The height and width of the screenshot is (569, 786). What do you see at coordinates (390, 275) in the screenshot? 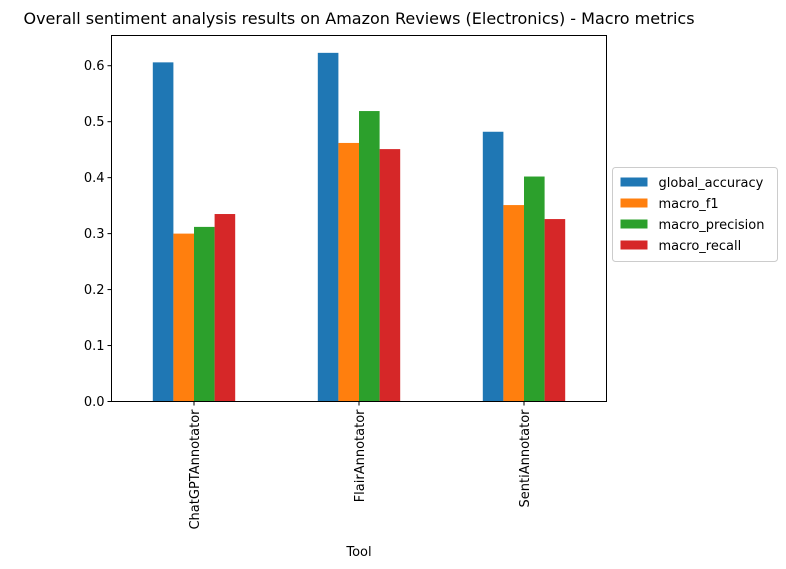
I see `bar-macro-recall-flairannotator` at bounding box center [390, 275].